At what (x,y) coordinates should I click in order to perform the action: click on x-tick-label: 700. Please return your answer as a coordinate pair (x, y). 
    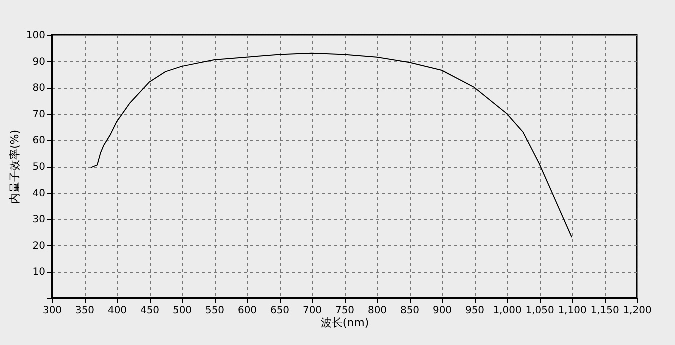
    Looking at the image, I should click on (312, 311).